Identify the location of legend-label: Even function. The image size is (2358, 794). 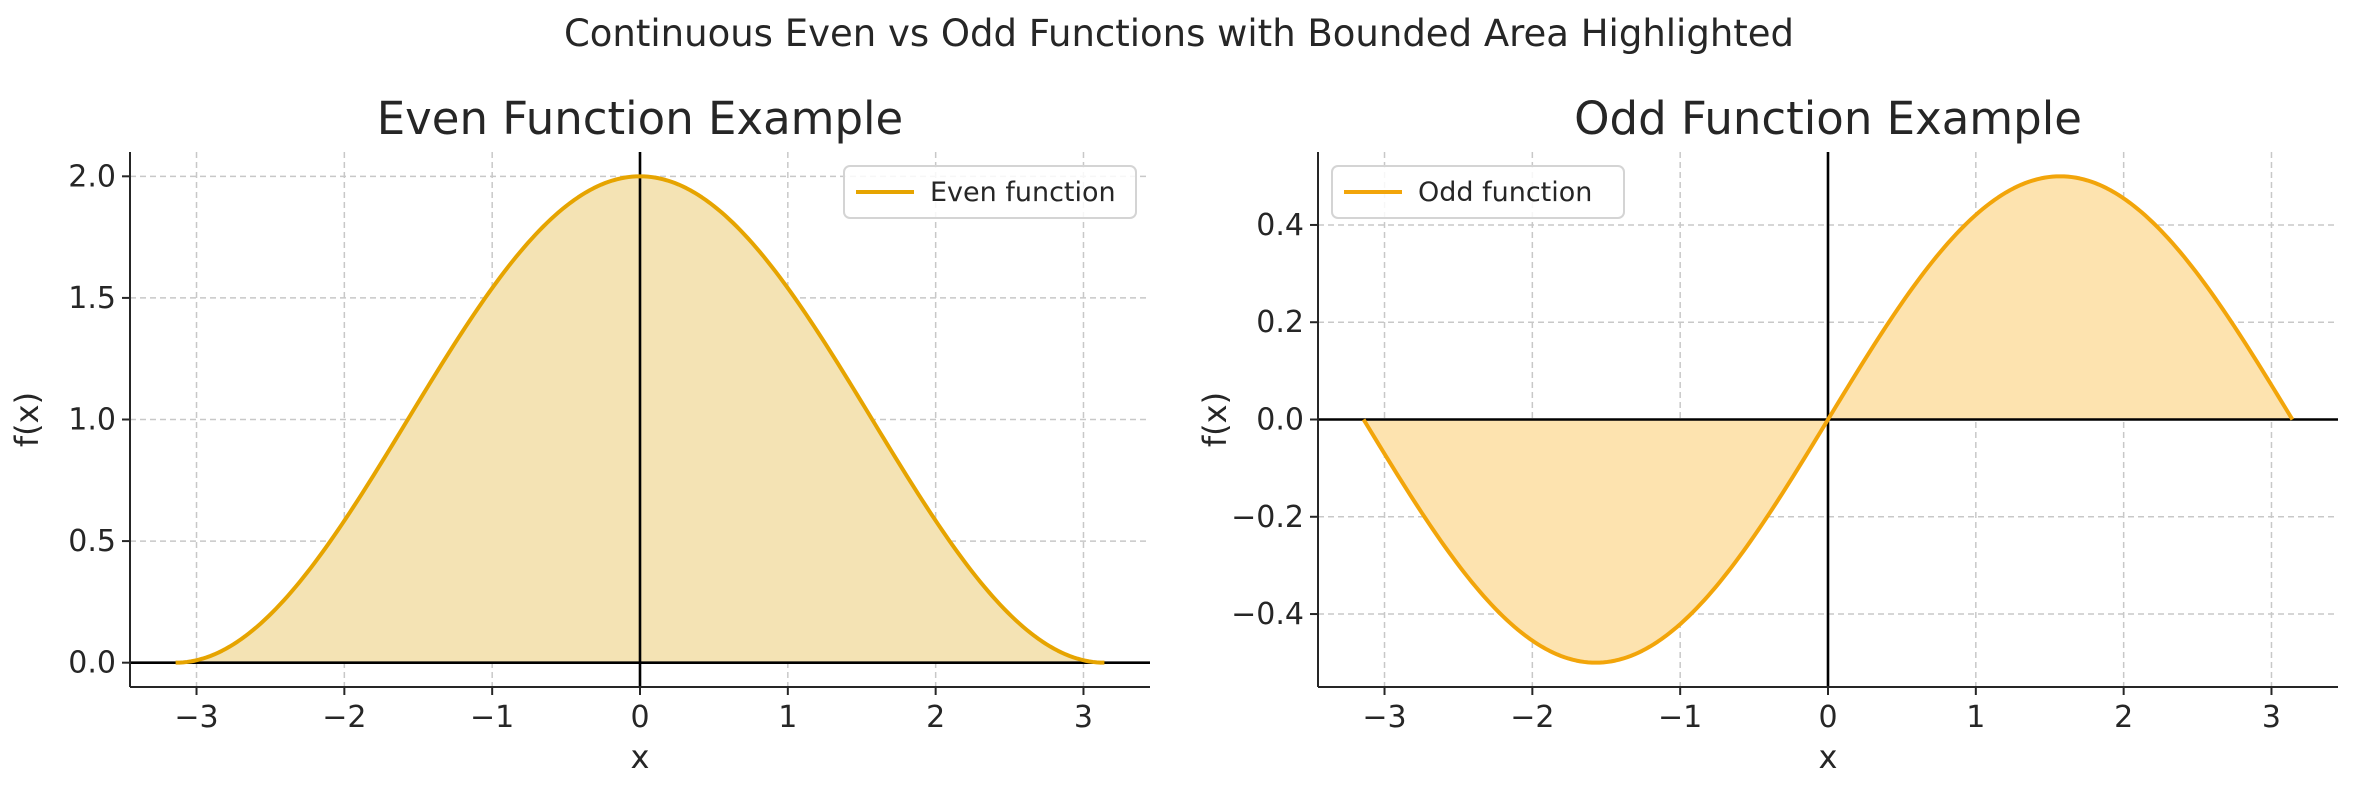
(1023, 192).